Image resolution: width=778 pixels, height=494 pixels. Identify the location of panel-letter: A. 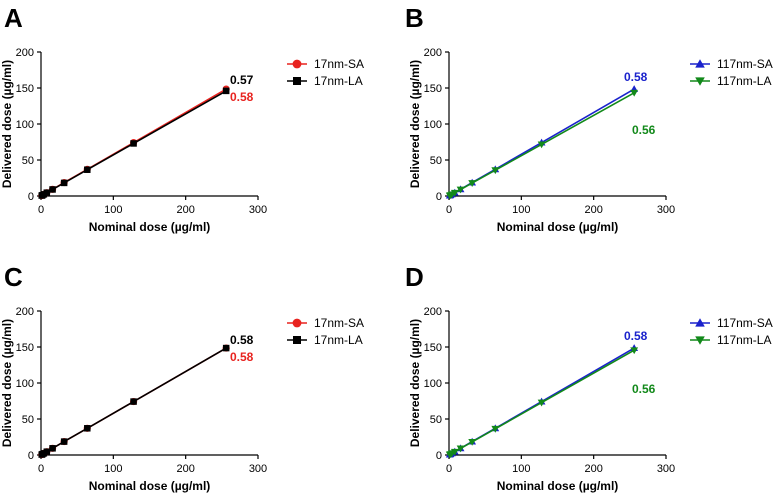
(13, 18).